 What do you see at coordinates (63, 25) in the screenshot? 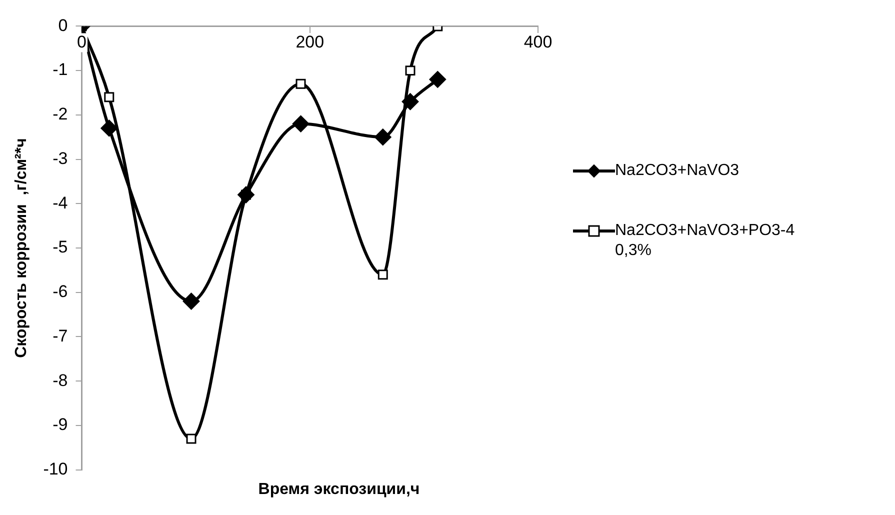
I see `y-tick-label: 0` at bounding box center [63, 25].